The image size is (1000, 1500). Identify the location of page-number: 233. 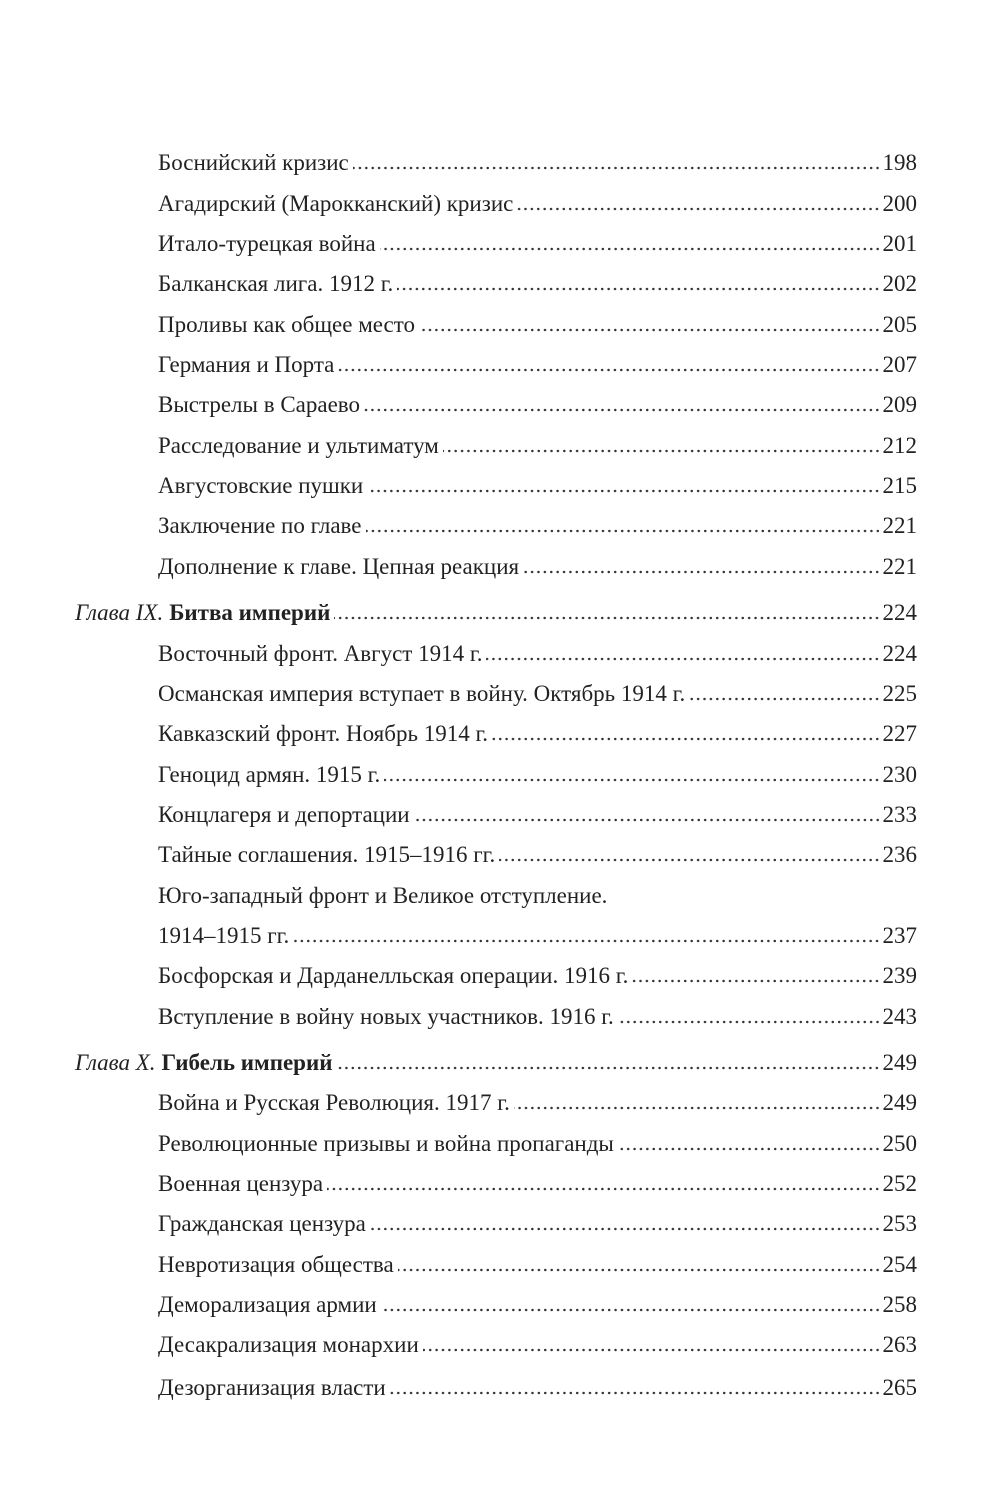
(900, 814).